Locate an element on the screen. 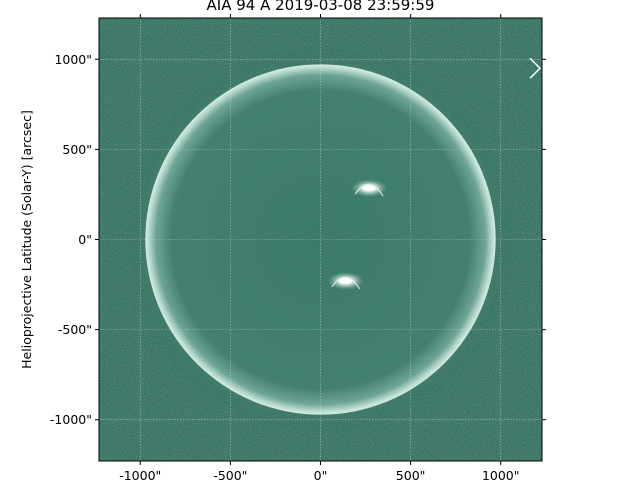 This screenshot has height=484, width=640. y-tick-label: -1000" is located at coordinates (71, 419).